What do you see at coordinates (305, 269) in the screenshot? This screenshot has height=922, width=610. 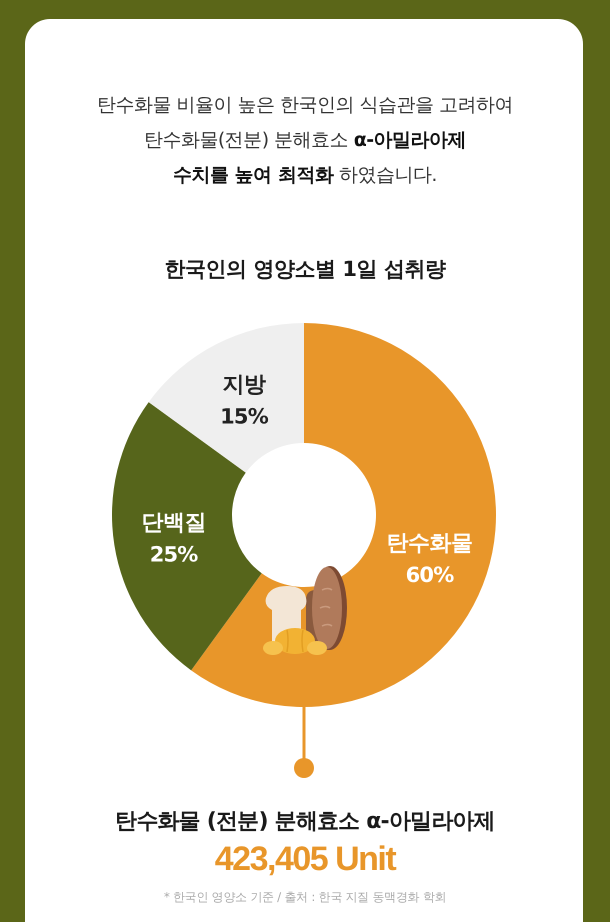 I see `chart-title: 한국인의 영양소별 1일 섭취량` at bounding box center [305, 269].